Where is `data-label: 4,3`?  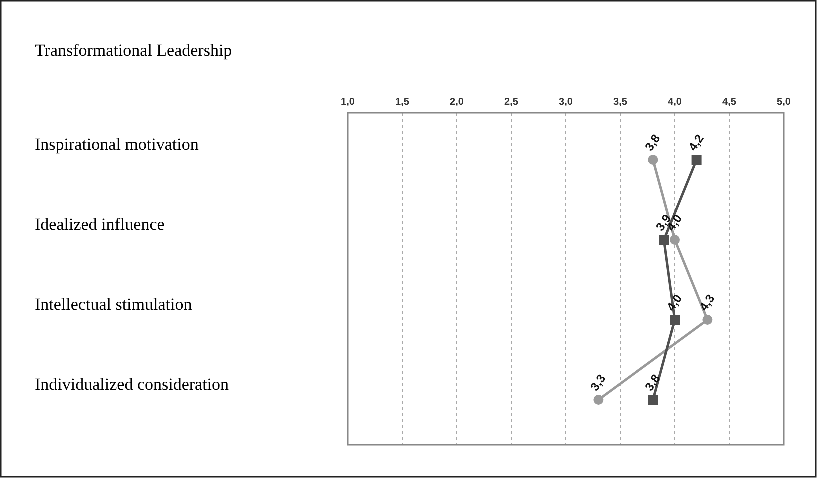
data-label: 4,3 is located at coordinates (707, 303).